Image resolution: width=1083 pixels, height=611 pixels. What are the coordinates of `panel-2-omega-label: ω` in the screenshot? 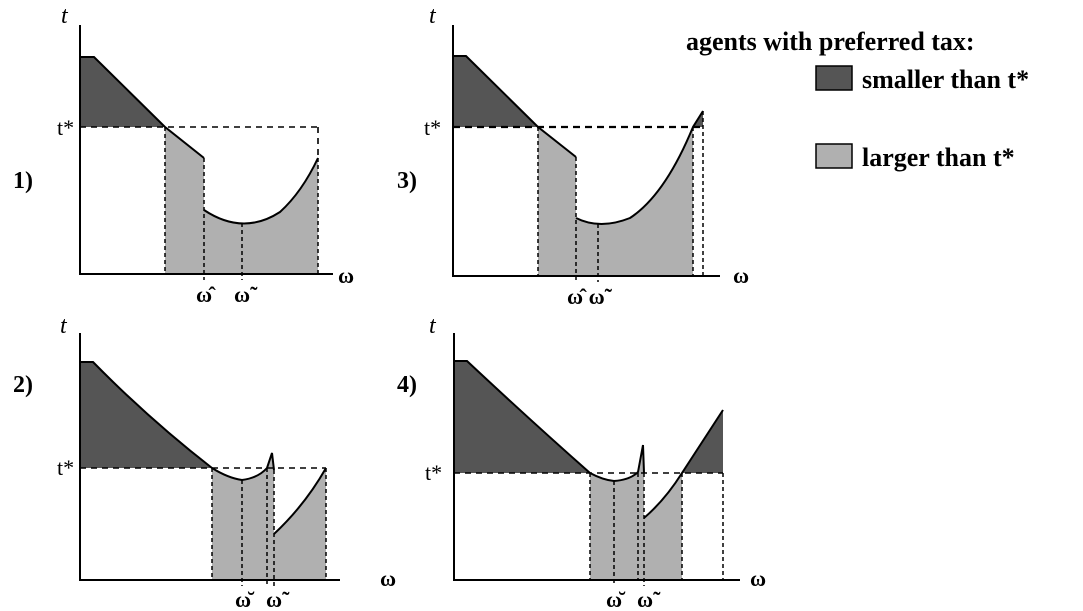 It's located at (388, 578).